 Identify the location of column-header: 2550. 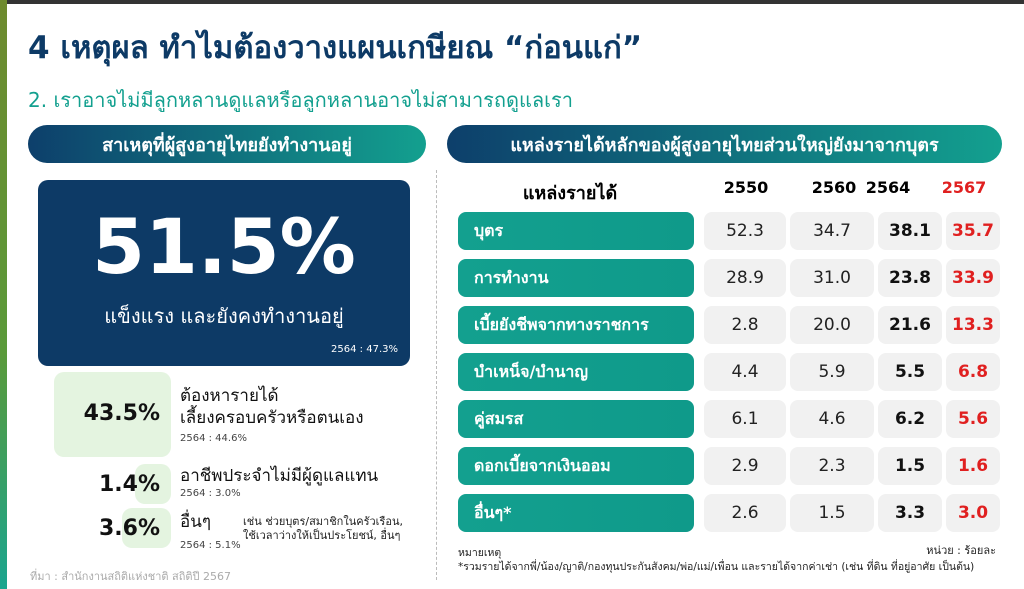
(746, 187).